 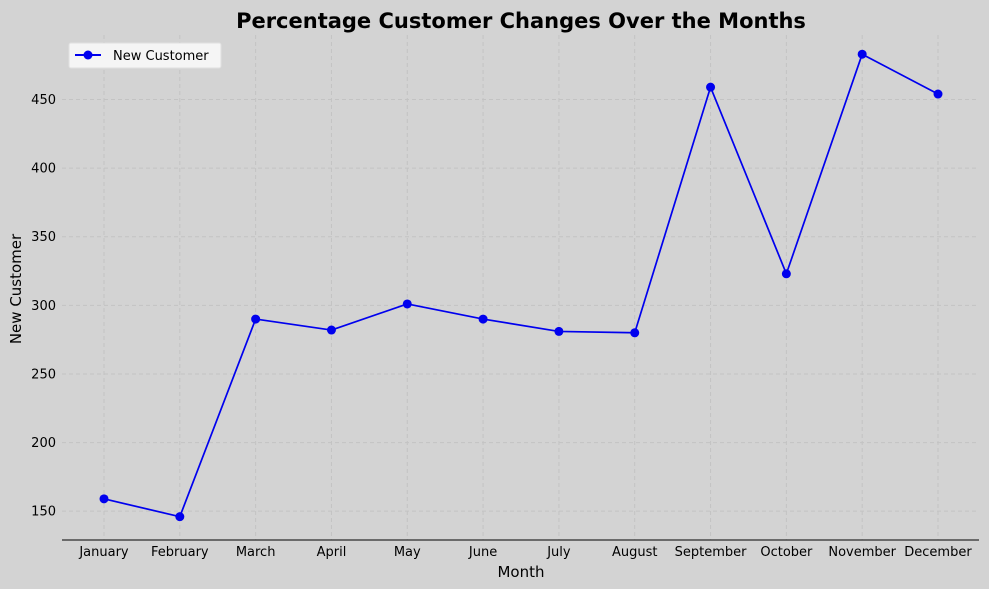 What do you see at coordinates (711, 552) in the screenshot?
I see `x-tick-label: September` at bounding box center [711, 552].